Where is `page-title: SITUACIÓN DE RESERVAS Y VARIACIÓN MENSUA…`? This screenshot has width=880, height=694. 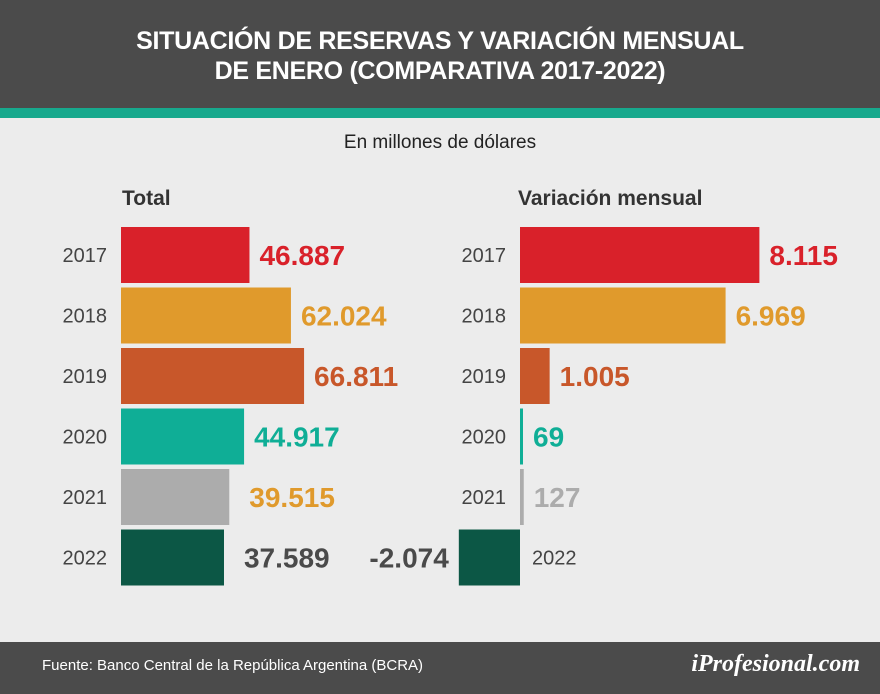 page-title: SITUACIÓN DE RESERVAS Y VARIACIÓN MENSUA… is located at coordinates (440, 56).